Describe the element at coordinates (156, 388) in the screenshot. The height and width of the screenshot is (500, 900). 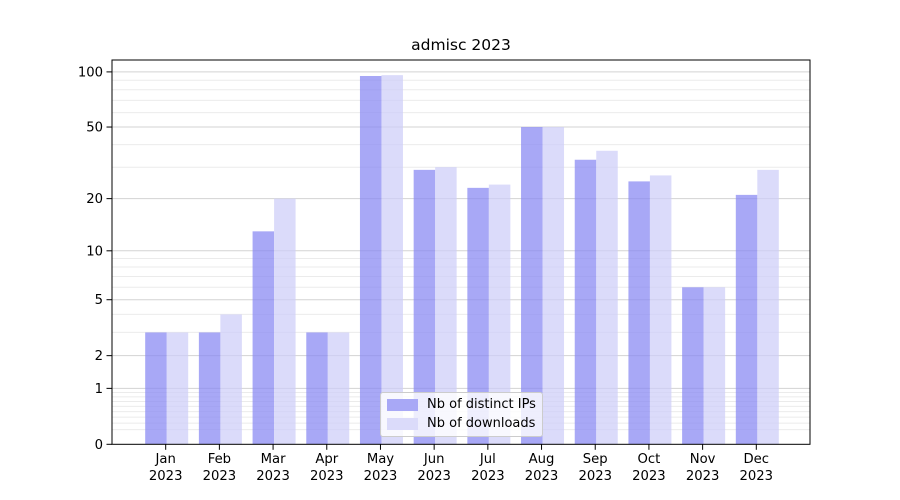
I see `bar-distinct-ips-jan` at that location.